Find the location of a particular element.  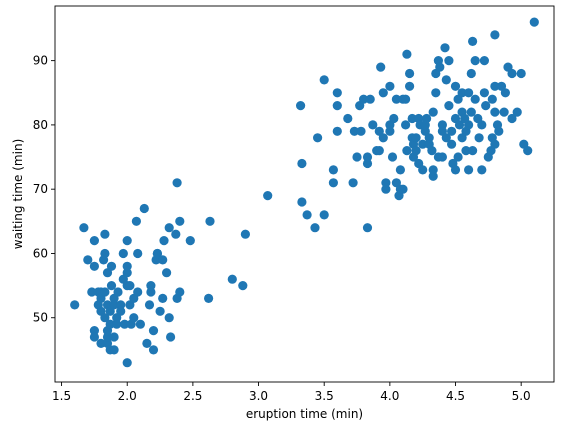

x-axis-label: eruption time (min) is located at coordinates (304, 414).